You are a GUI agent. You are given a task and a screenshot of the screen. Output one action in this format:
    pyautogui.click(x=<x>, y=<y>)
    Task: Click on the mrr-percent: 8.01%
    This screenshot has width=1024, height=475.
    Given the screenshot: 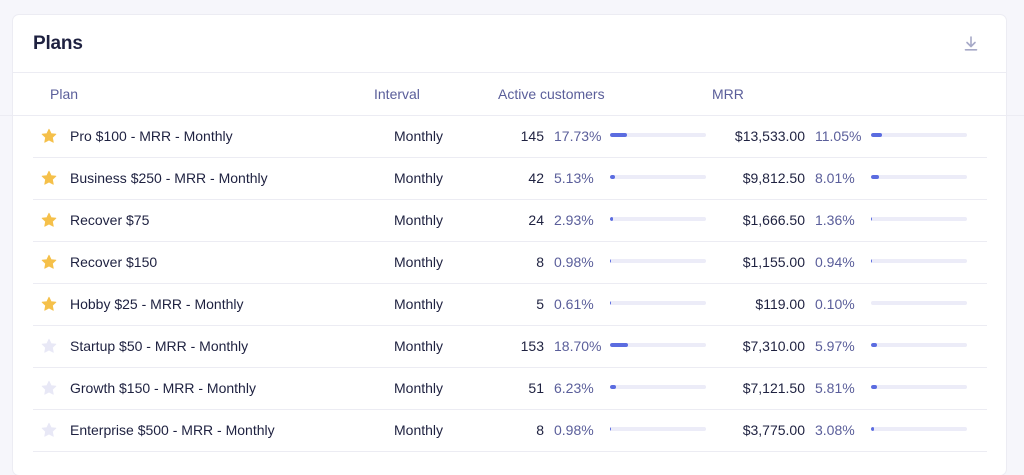 What is the action you would take?
    pyautogui.click(x=835, y=178)
    